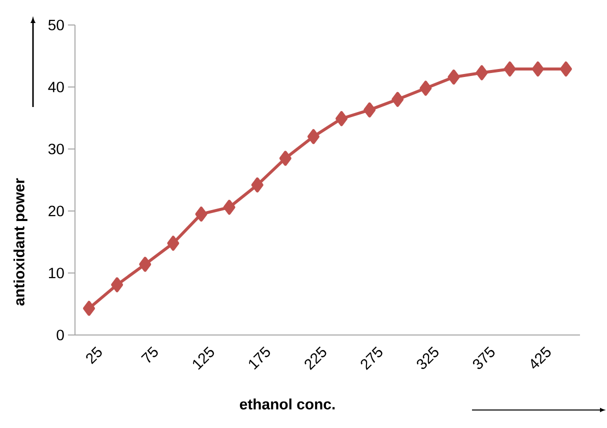 Image resolution: width=607 pixels, height=428 pixels. I want to click on x-tick-label: 175, so click(259, 358).